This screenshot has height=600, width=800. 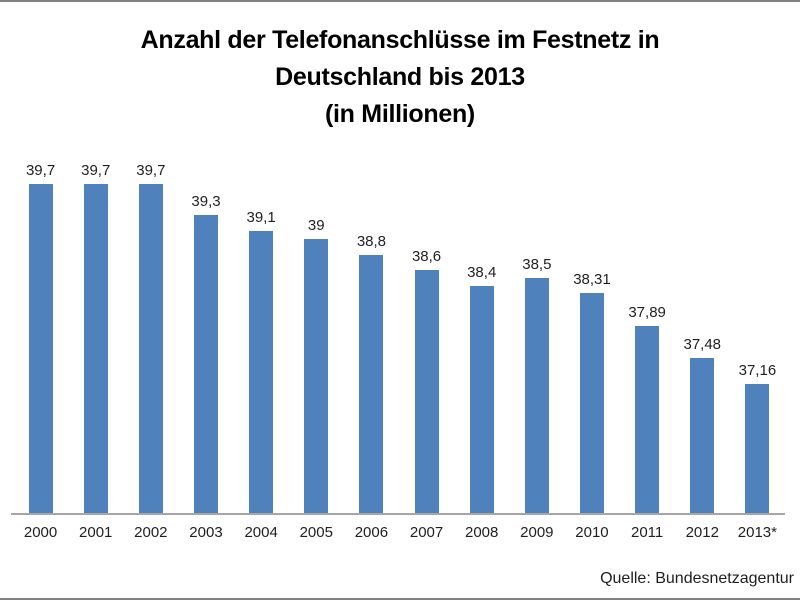 I want to click on chart-title-line-2: Deutschland bis 2013, so click(x=400, y=77).